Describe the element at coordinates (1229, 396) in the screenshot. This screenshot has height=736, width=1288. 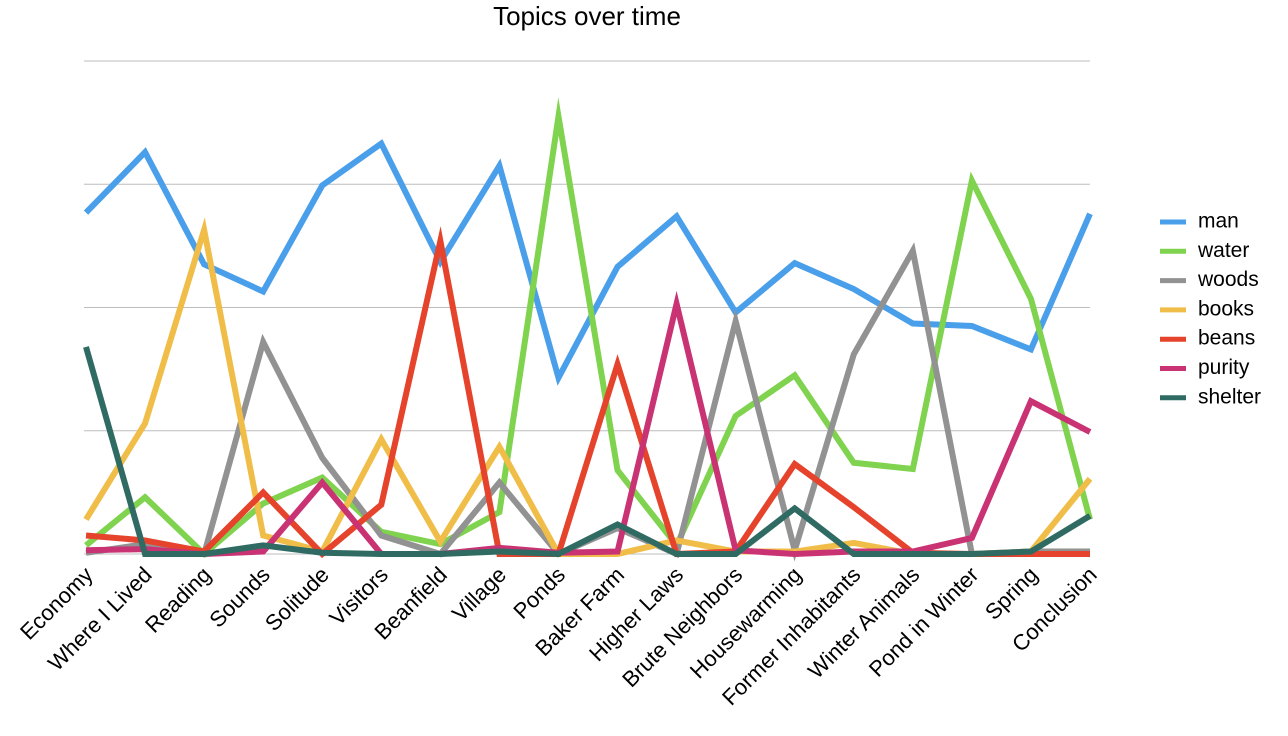
I see `legend-label: shelter` at that location.